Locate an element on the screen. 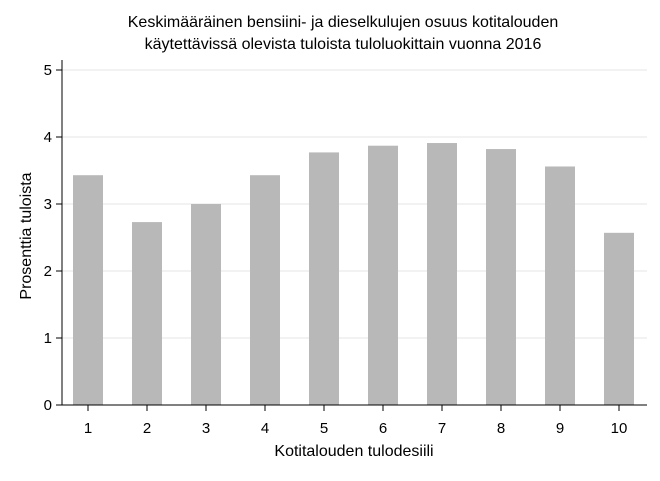  x-axis-label: Kotitalouden tulodesiili is located at coordinates (353, 451).